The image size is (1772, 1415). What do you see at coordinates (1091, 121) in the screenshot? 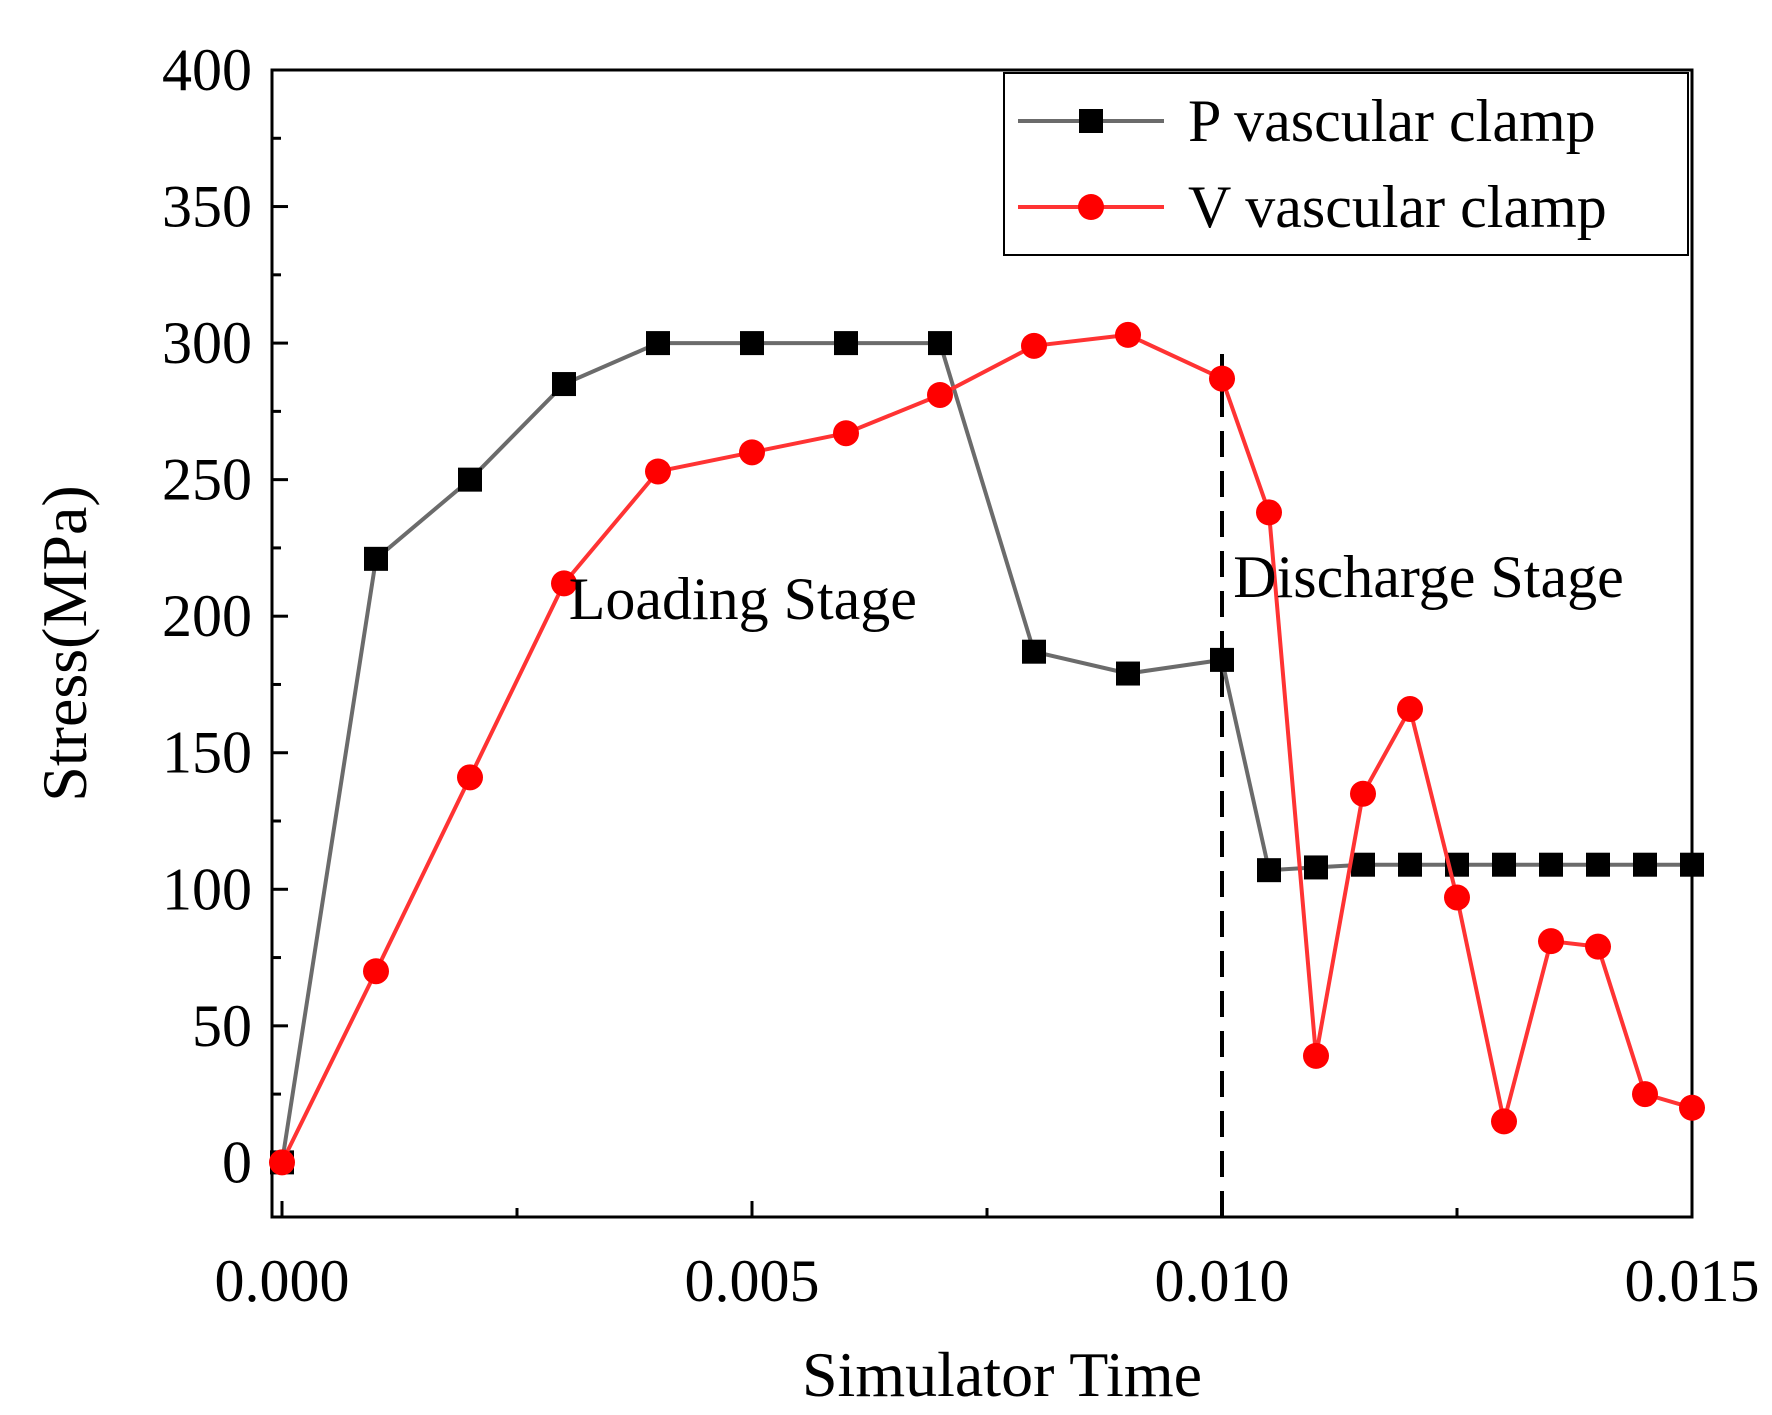
I see `legend-marker-square` at bounding box center [1091, 121].